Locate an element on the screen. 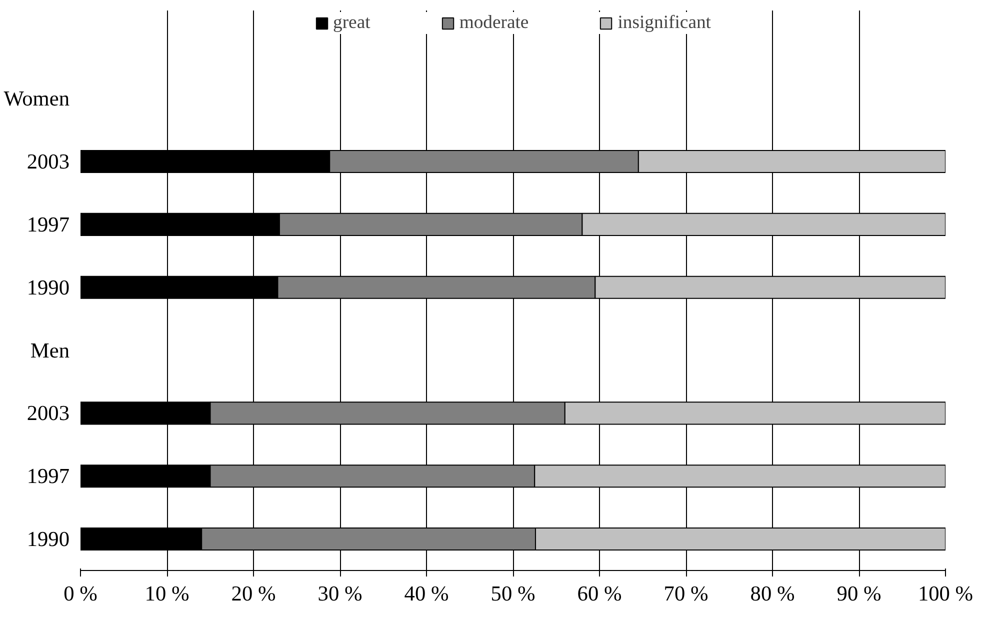 This screenshot has height=630, width=995. y-tick-label: Men is located at coordinates (50, 350).